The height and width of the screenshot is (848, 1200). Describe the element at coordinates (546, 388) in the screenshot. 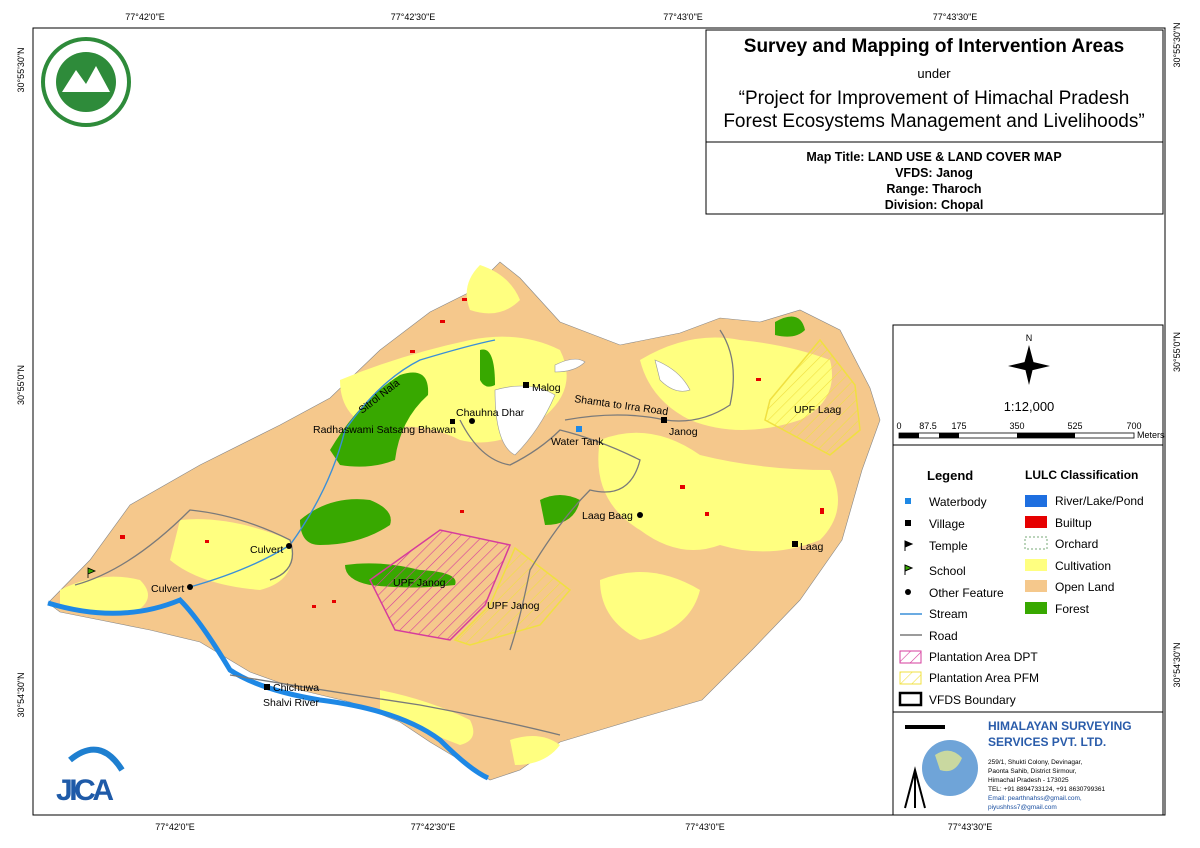

I see `place-label: Malog` at that location.